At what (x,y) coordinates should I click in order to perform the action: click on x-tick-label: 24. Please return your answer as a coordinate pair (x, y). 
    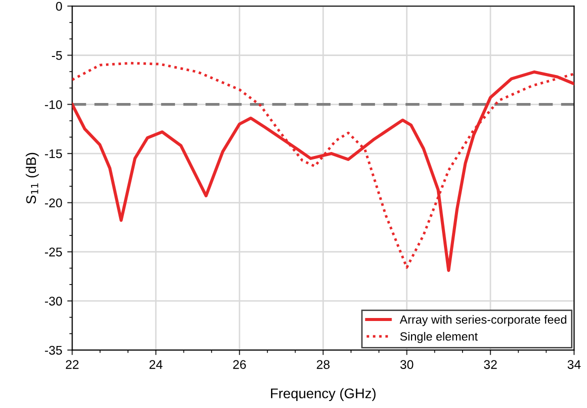
    Looking at the image, I should click on (156, 364).